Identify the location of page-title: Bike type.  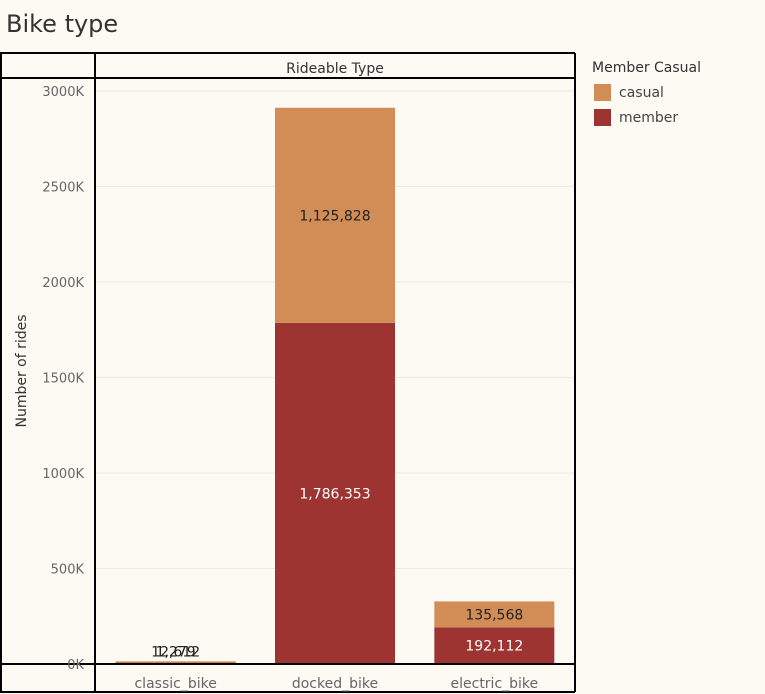
(62, 24).